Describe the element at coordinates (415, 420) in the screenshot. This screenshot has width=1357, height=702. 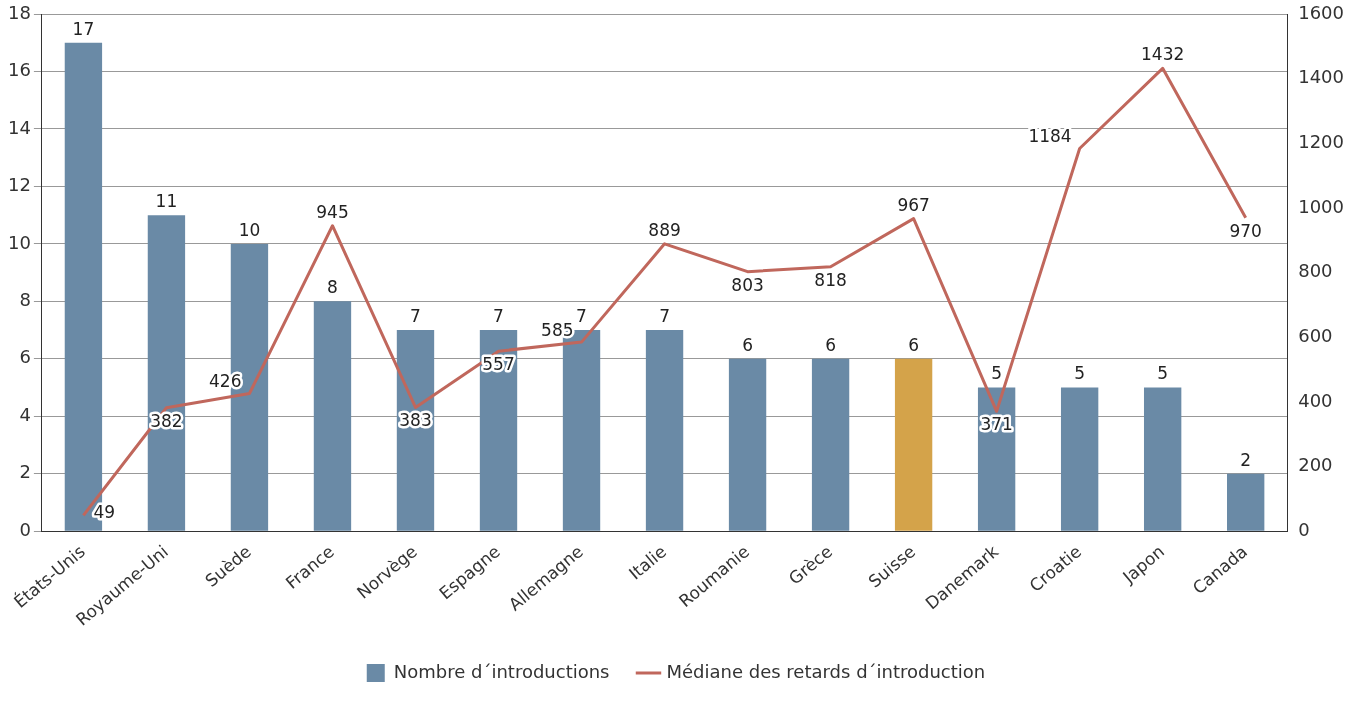
I see `data-label: 383` at that location.